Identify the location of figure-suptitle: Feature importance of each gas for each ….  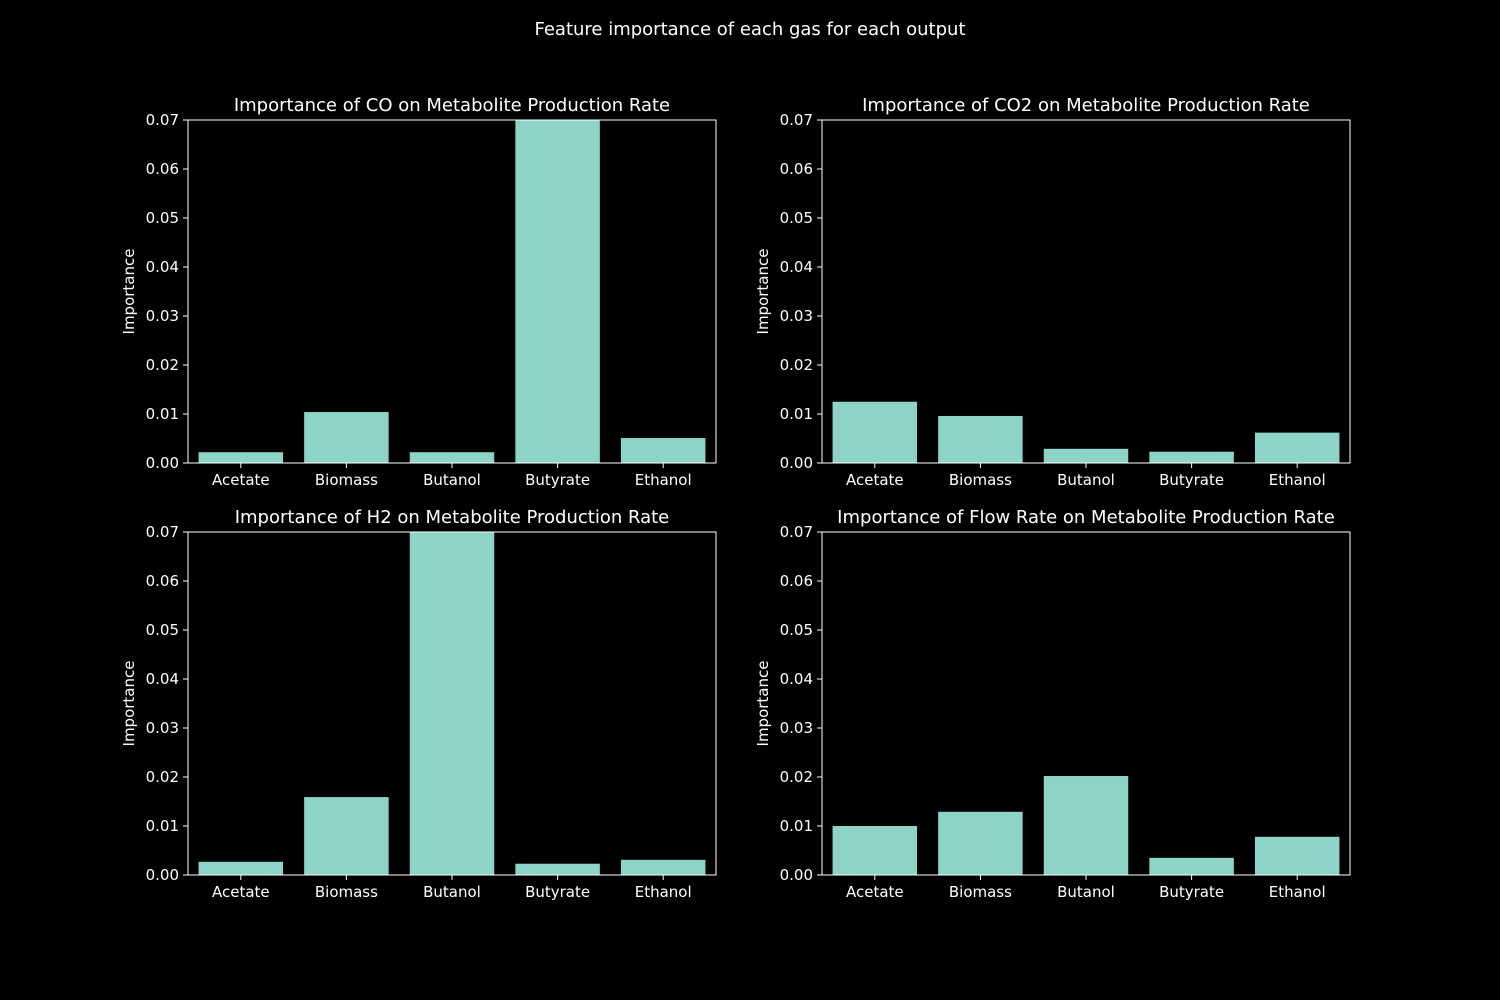
(749, 29).